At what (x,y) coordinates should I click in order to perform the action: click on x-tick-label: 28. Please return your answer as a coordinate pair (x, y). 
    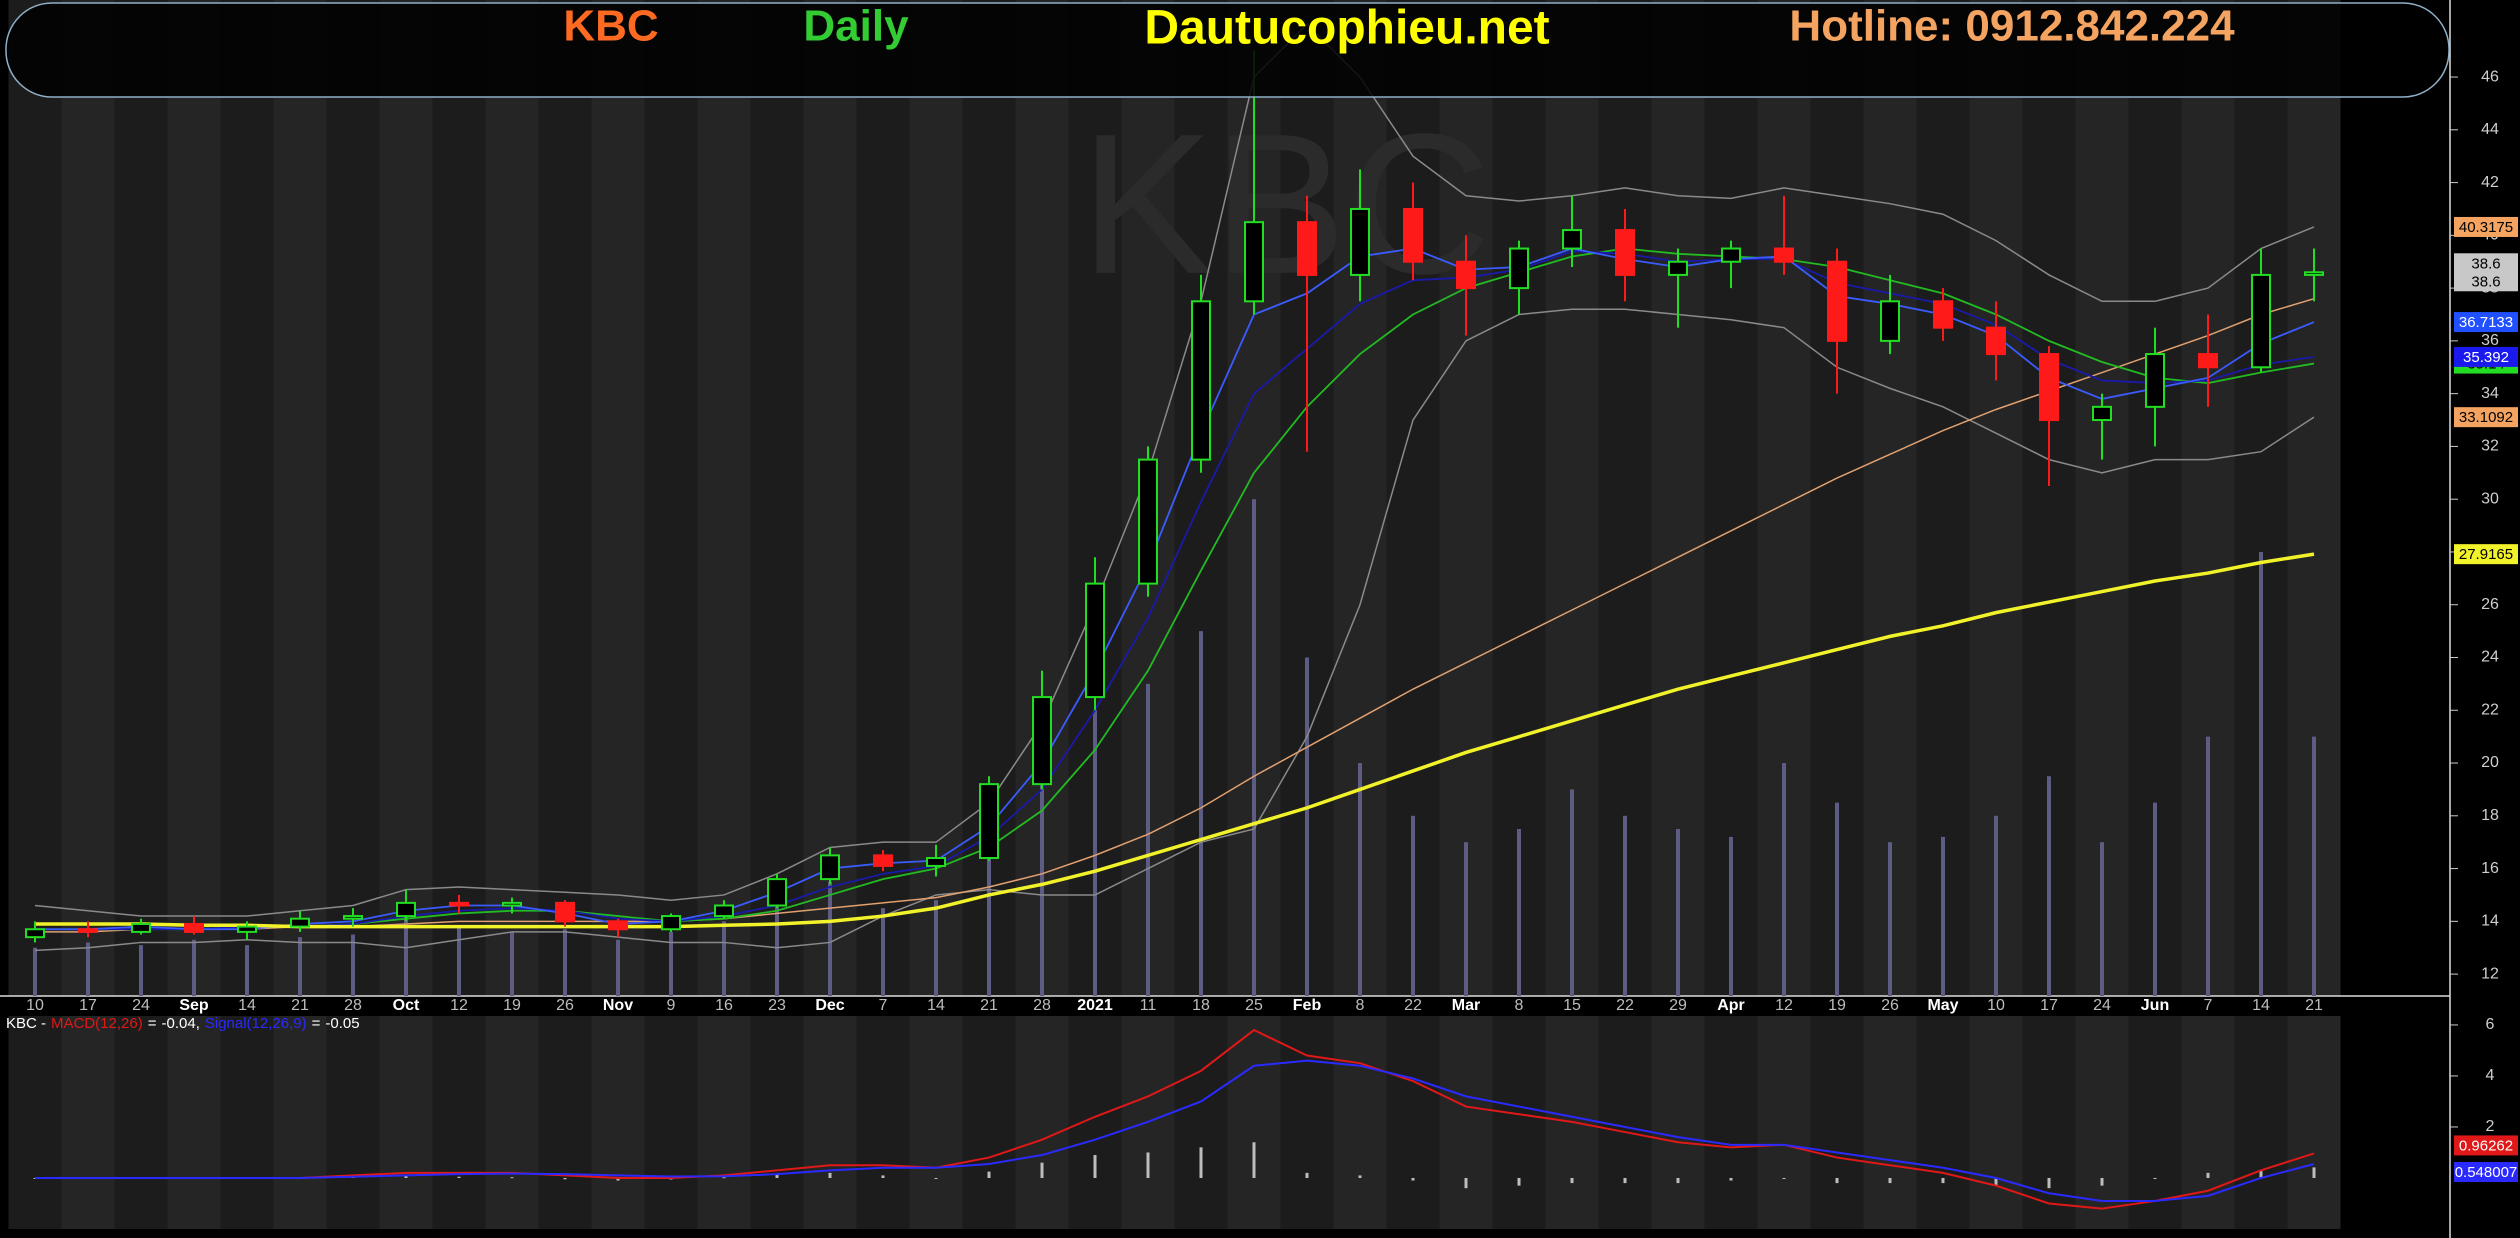
    Looking at the image, I should click on (1042, 1005).